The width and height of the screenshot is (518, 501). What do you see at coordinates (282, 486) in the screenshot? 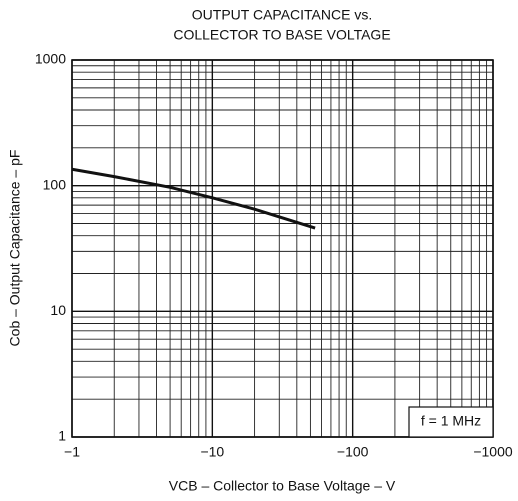
I see `x-axis-label: VCB – Collector to Base Voltage – V` at bounding box center [282, 486].